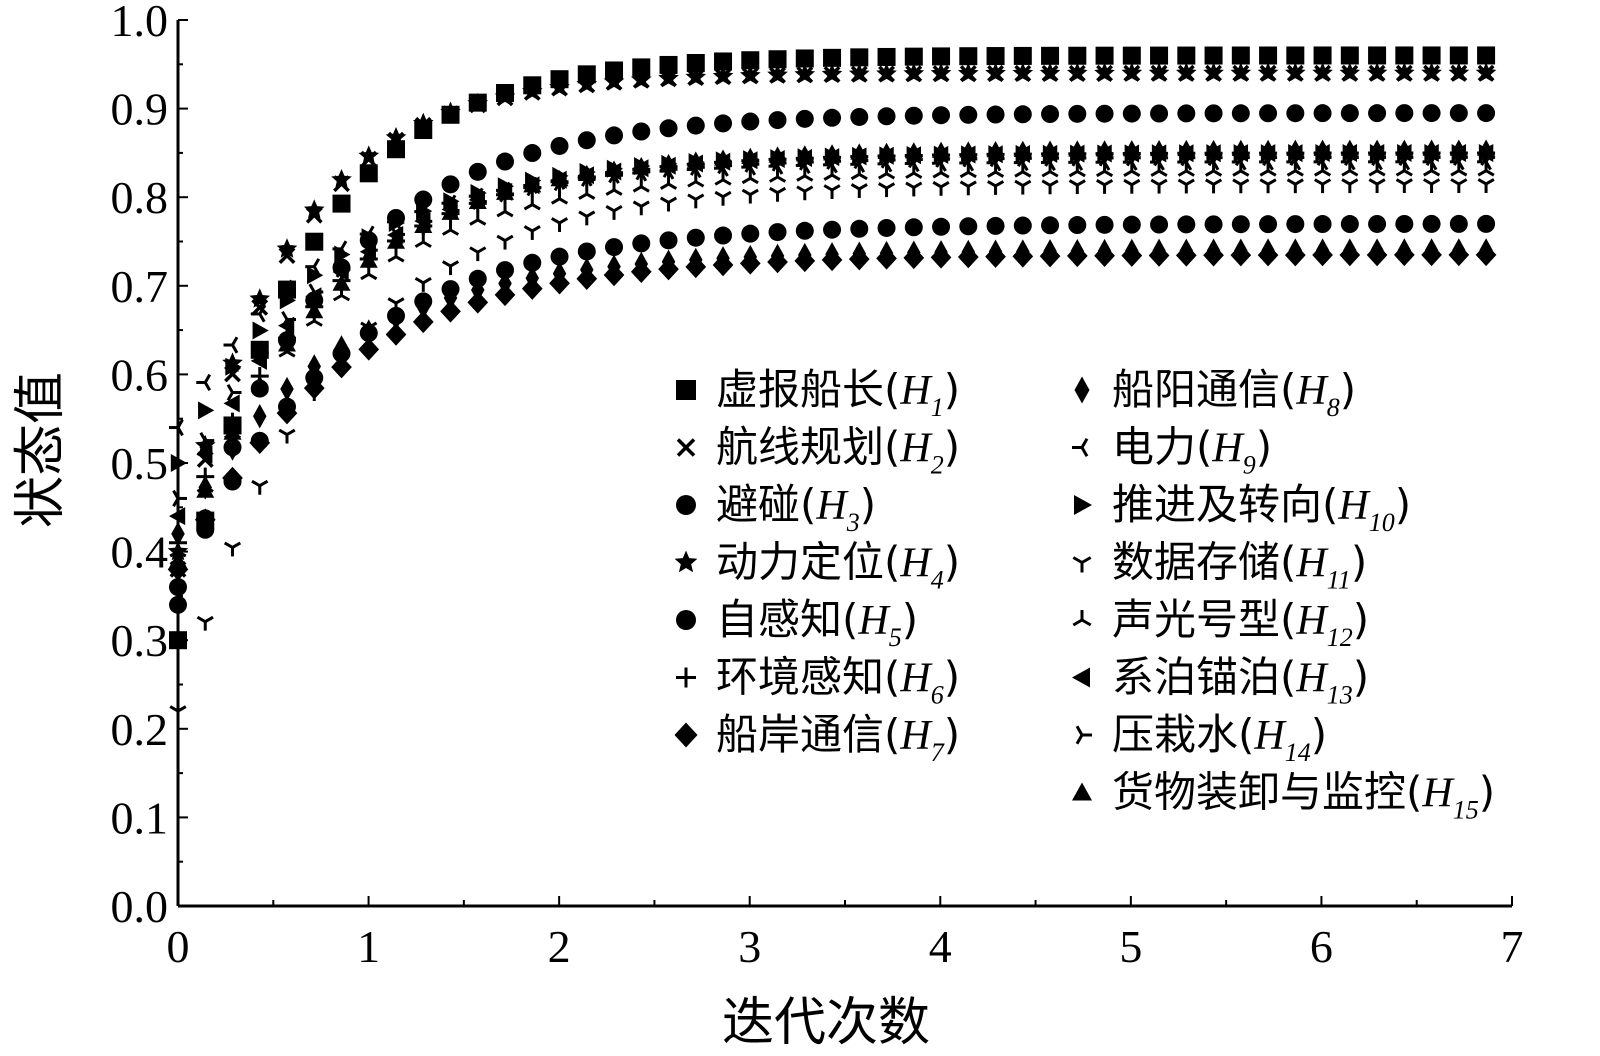 This screenshot has width=1600, height=1056. Describe the element at coordinates (1172, 451) in the screenshot. I see `legend-item: 电力(H9)` at that location.